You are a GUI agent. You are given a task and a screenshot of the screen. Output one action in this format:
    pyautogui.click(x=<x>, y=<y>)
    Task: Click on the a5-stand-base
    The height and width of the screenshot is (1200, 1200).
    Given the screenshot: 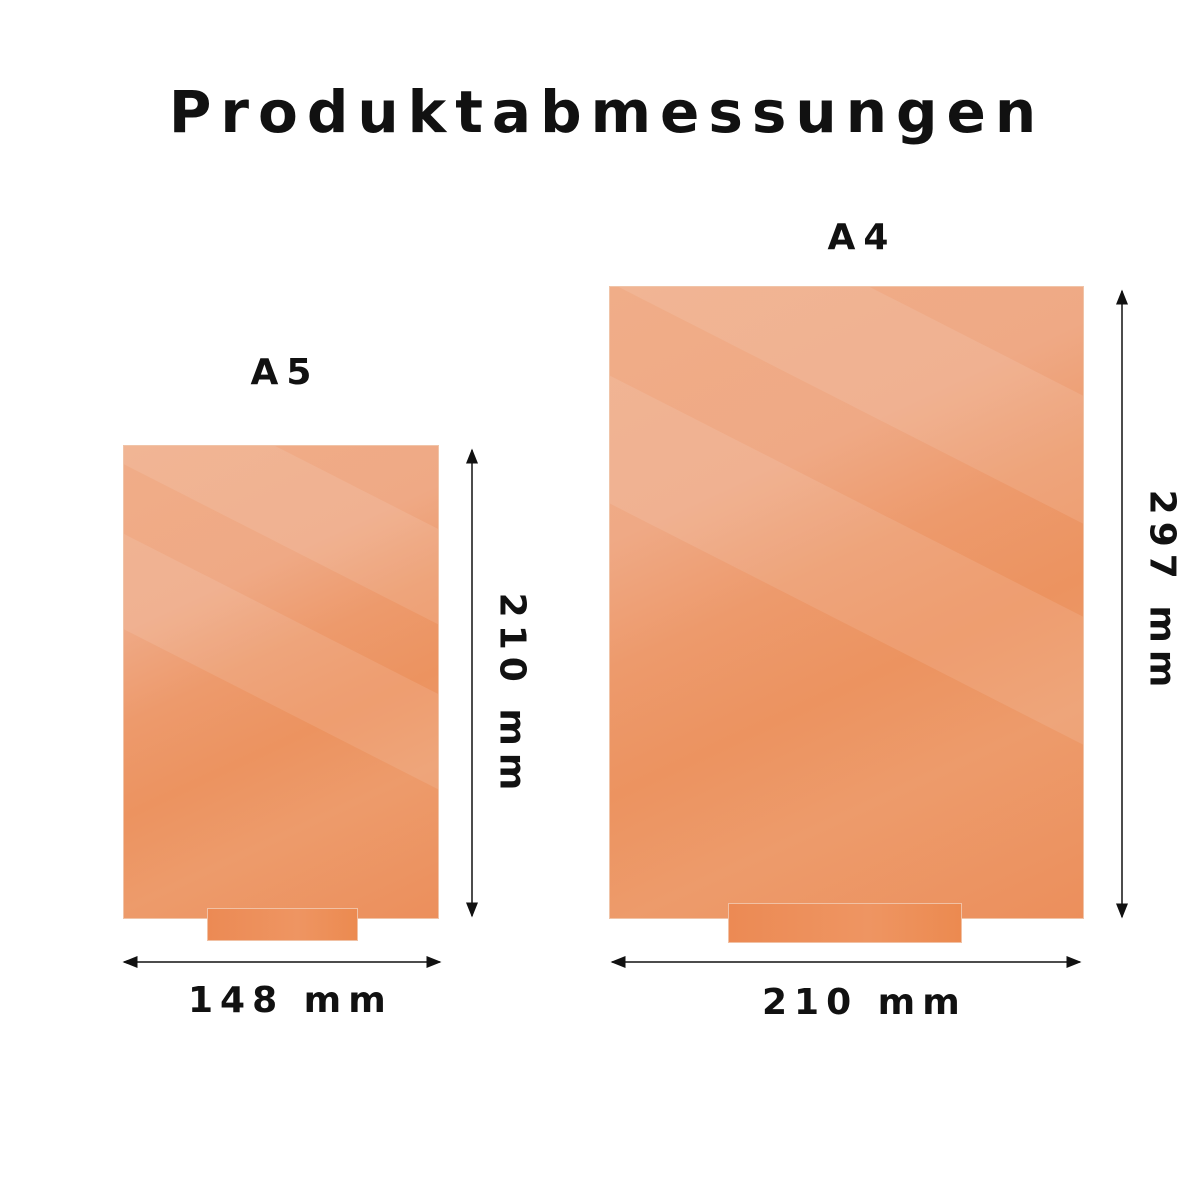 What is the action you would take?
    pyautogui.click(x=282, y=924)
    